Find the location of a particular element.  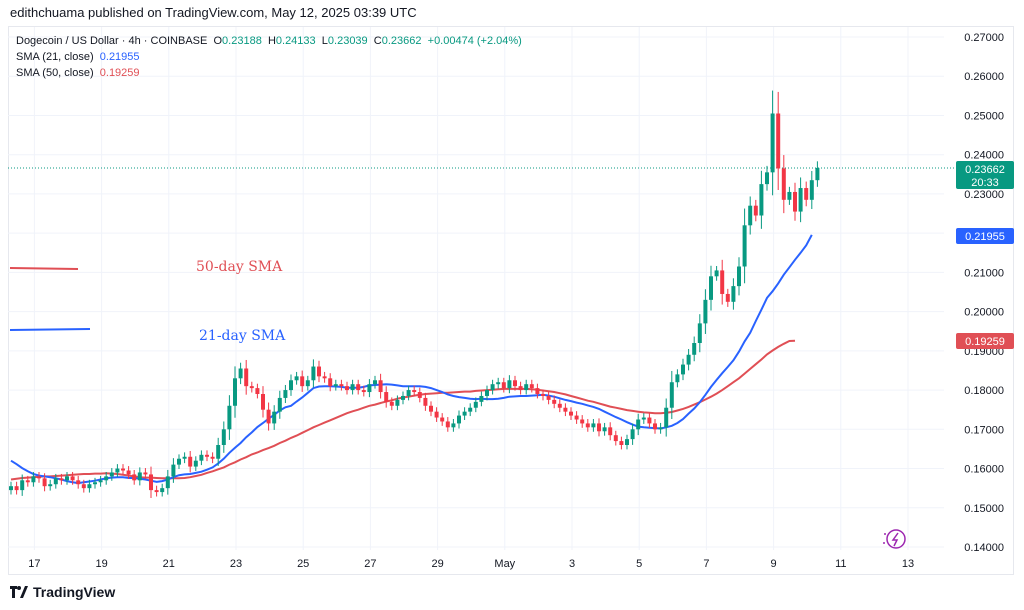

scroll-to-realtime-icon is located at coordinates (894, 539).